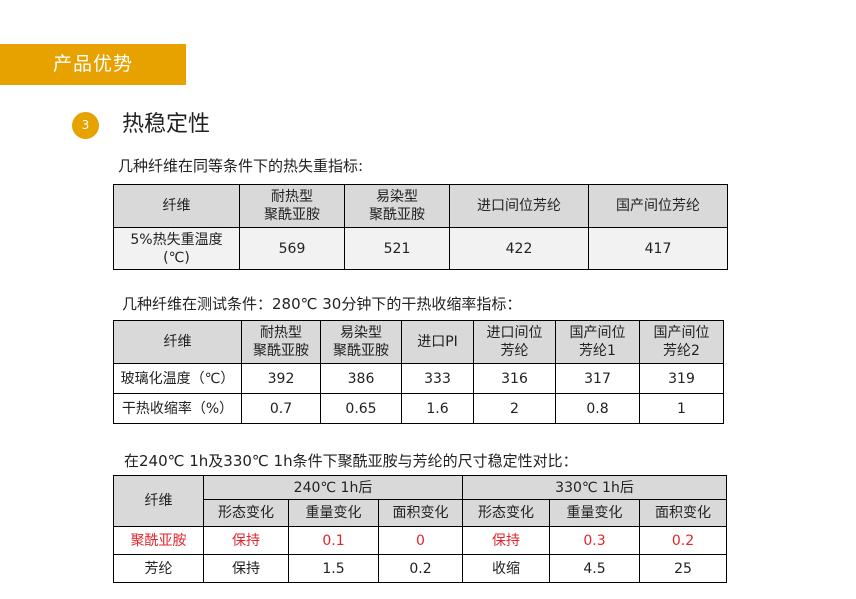  Describe the element at coordinates (361, 408) in the screenshot. I see `table-cell: 0.65` at that location.